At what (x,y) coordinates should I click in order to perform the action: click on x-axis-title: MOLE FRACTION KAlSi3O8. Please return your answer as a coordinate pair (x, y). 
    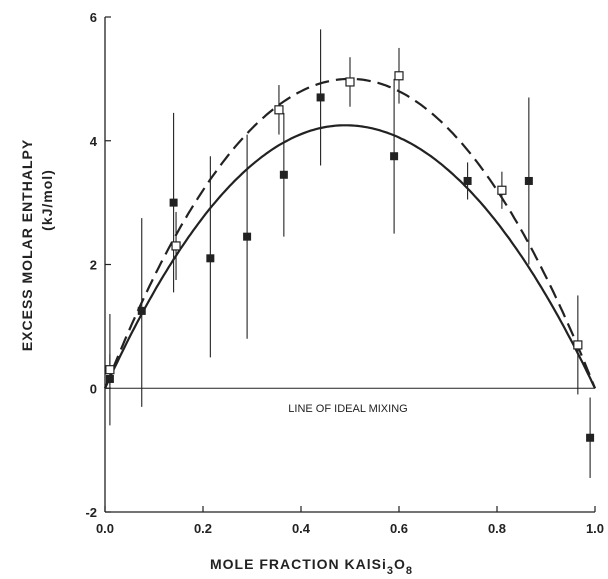
    Looking at the image, I should click on (311, 566).